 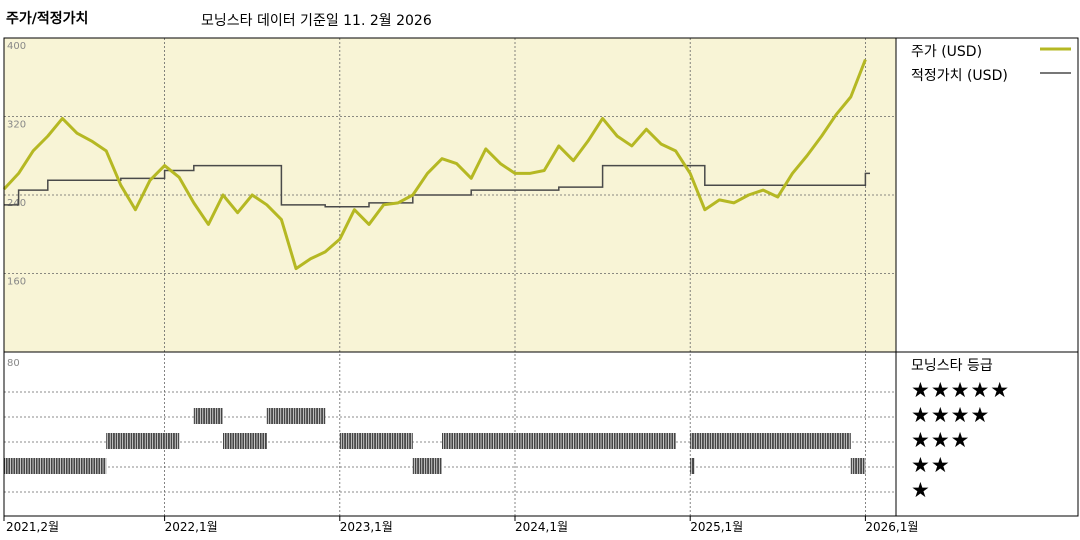 I want to click on x-tick-label: 2026,1월, so click(x=891, y=527).